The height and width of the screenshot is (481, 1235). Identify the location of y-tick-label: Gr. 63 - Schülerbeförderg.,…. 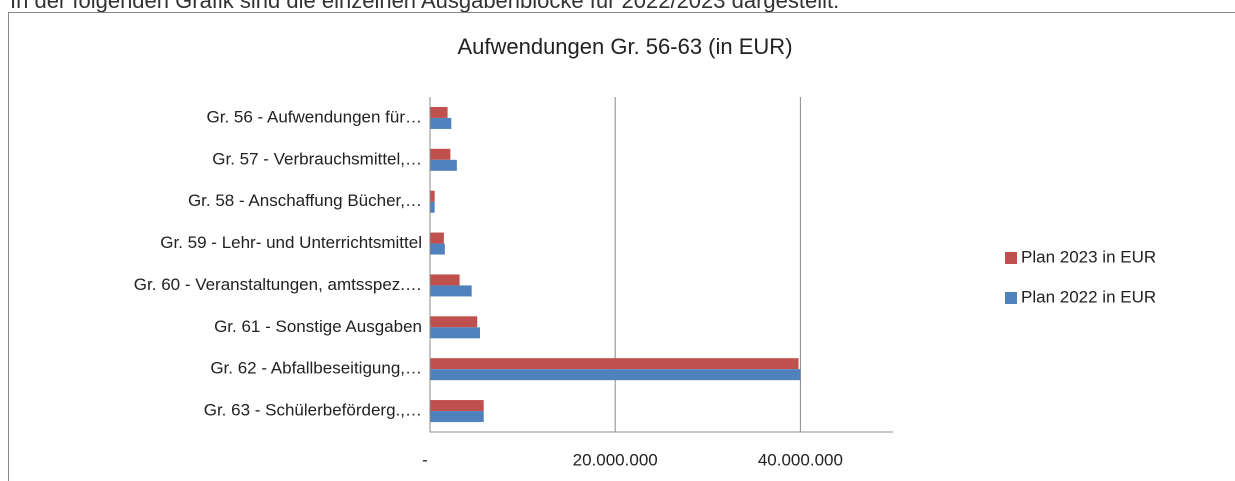
(313, 410).